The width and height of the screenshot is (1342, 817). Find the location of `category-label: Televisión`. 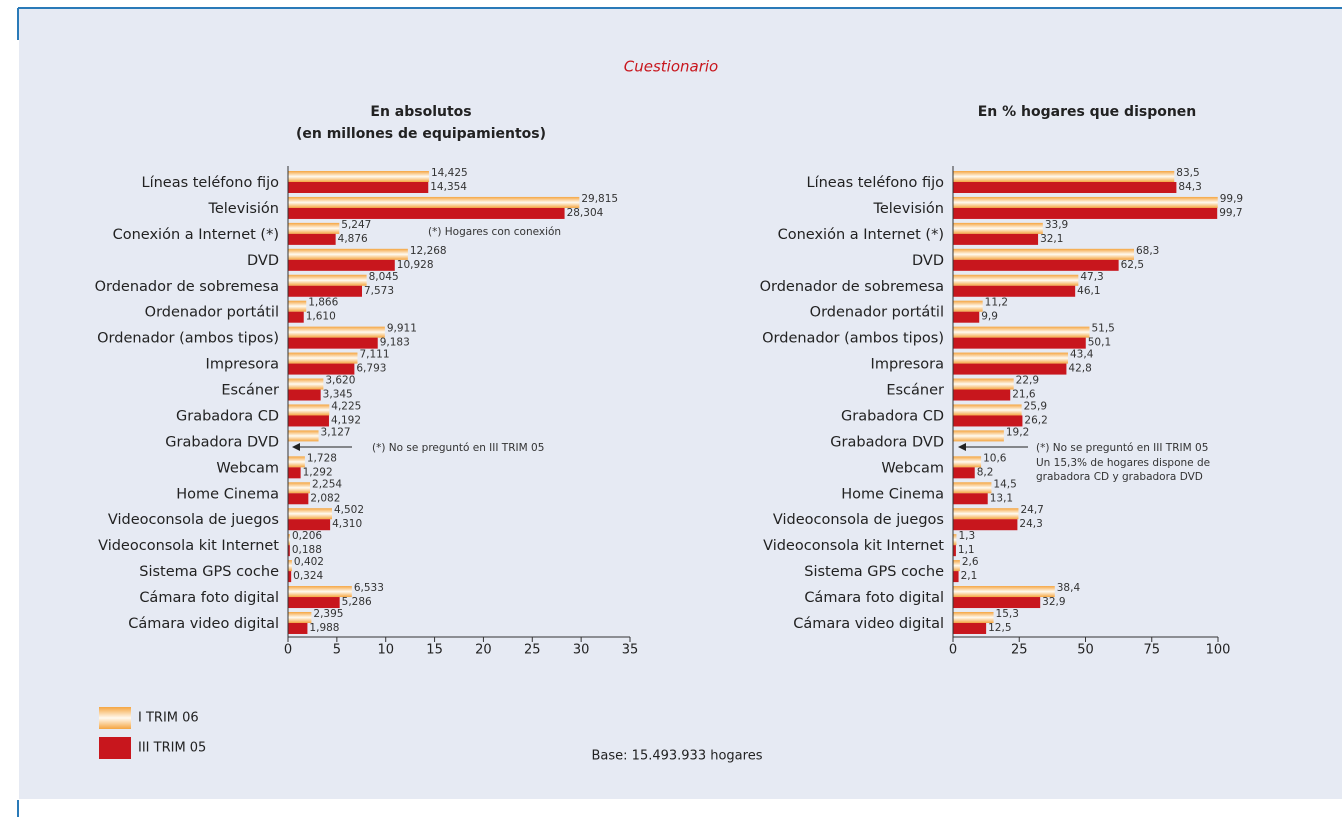

category-label: Televisión is located at coordinates (908, 209).